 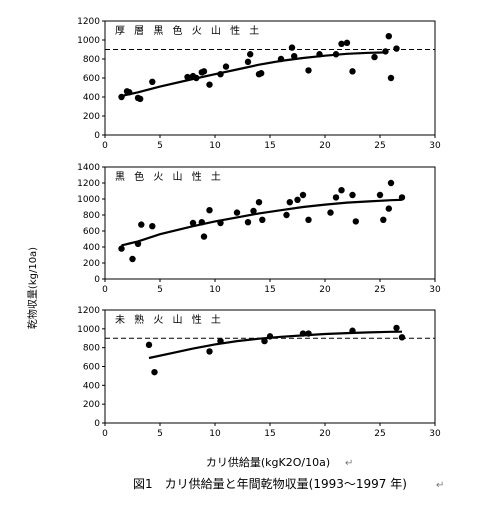 What do you see at coordinates (188, 30) in the screenshot?
I see `panel-title: 厚 層 黒 色 火 山 性 土` at bounding box center [188, 30].